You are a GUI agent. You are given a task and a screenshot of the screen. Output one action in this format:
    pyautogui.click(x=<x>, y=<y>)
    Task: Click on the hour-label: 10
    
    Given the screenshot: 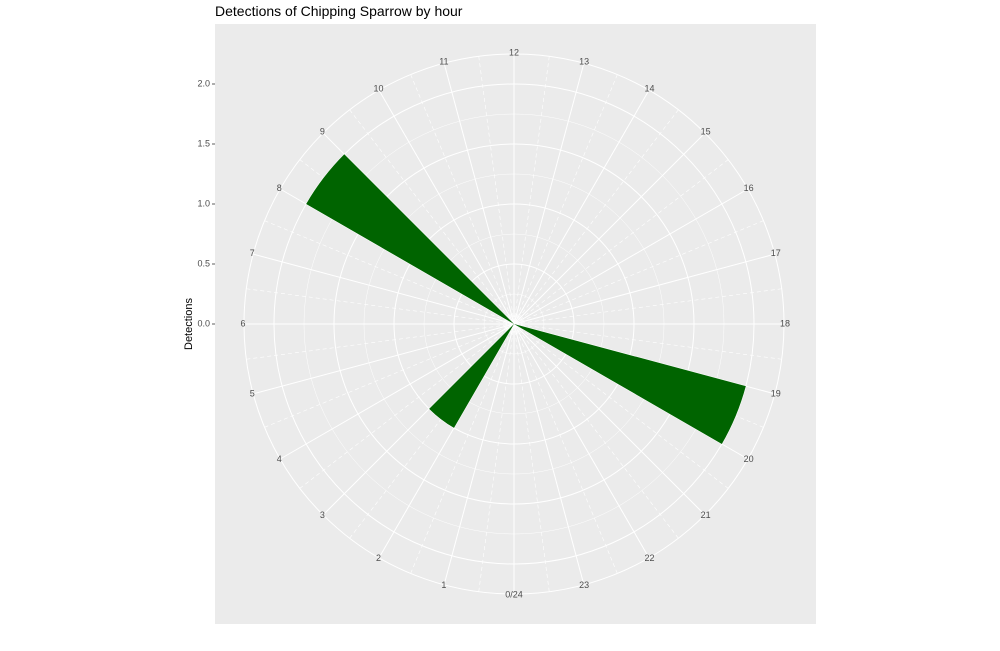 What is the action you would take?
    pyautogui.click(x=378, y=89)
    